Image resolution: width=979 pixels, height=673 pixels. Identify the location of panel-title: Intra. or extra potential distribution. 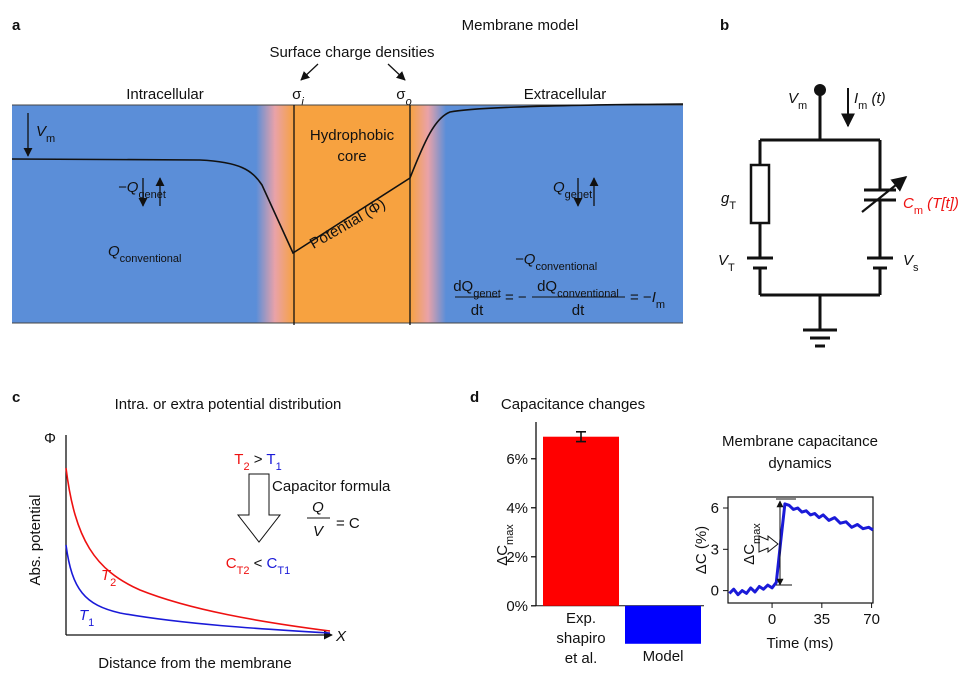
(228, 404).